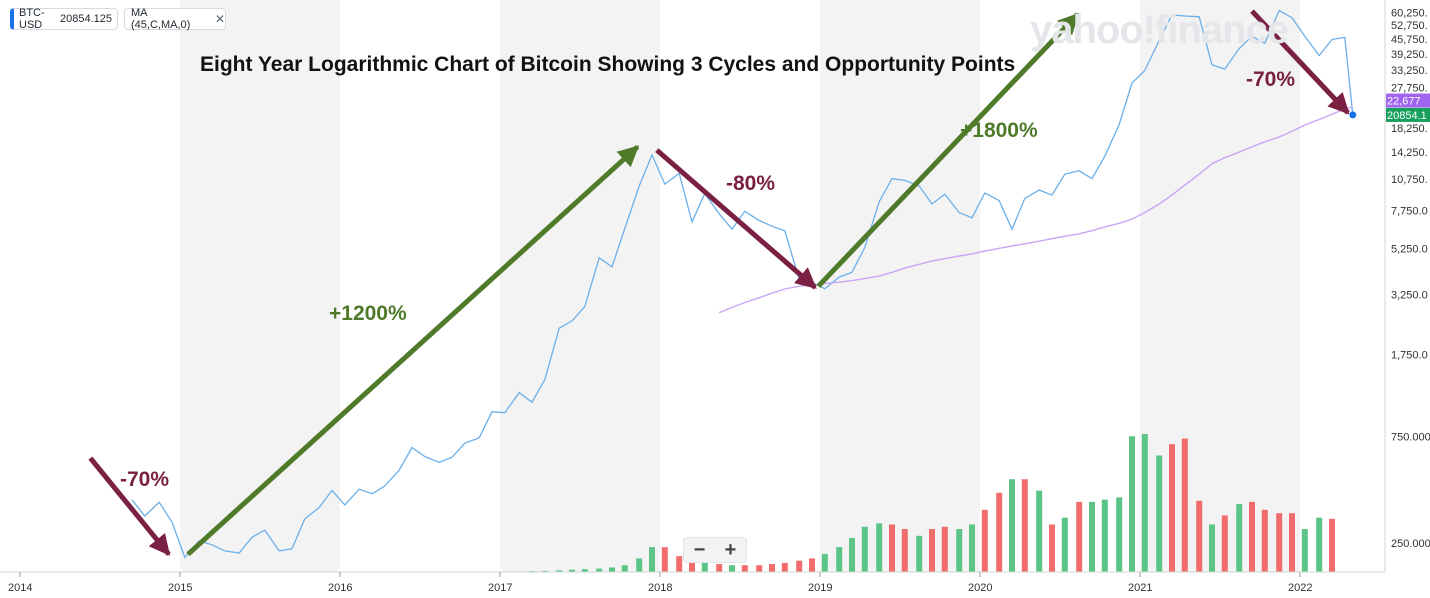 This screenshot has width=1430, height=598. What do you see at coordinates (1159, 30) in the screenshot?
I see `yahoo-finance-watermark: yahoo!finance` at bounding box center [1159, 30].